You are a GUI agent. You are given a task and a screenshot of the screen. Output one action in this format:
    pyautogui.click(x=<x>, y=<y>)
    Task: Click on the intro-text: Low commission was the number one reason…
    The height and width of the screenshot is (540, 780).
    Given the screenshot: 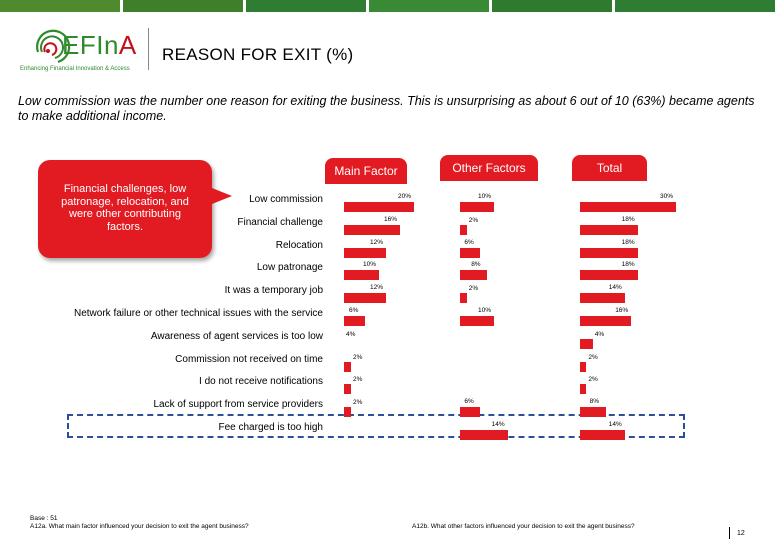 What is the action you would take?
    pyautogui.click(x=386, y=108)
    